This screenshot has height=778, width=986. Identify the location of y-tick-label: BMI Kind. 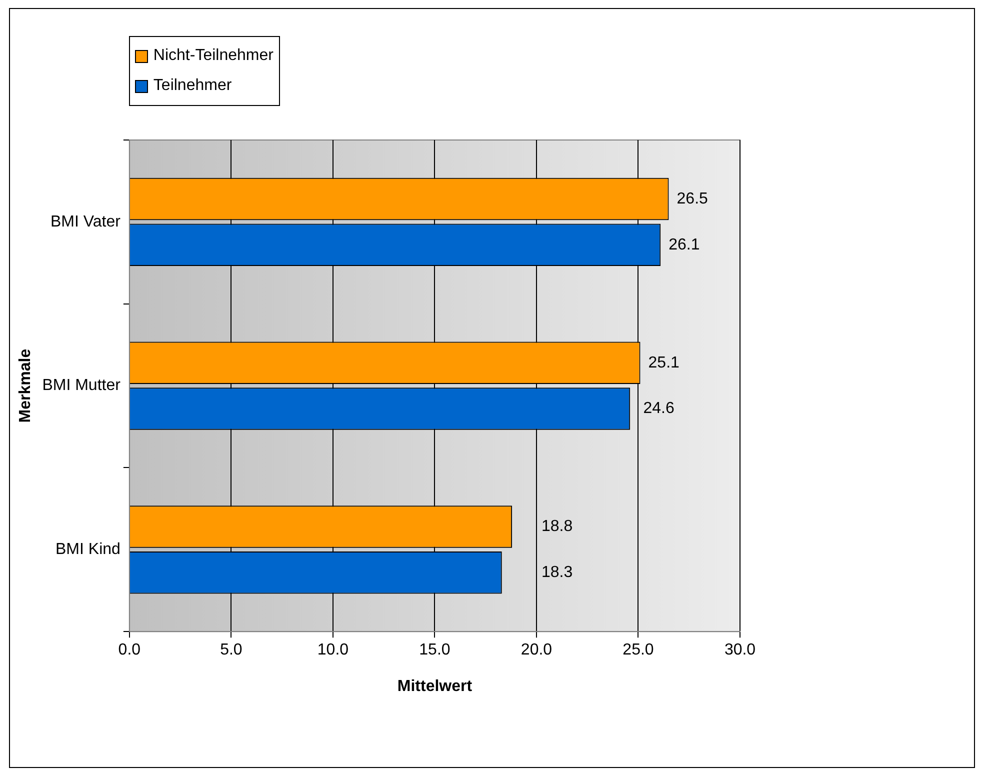
(88, 549).